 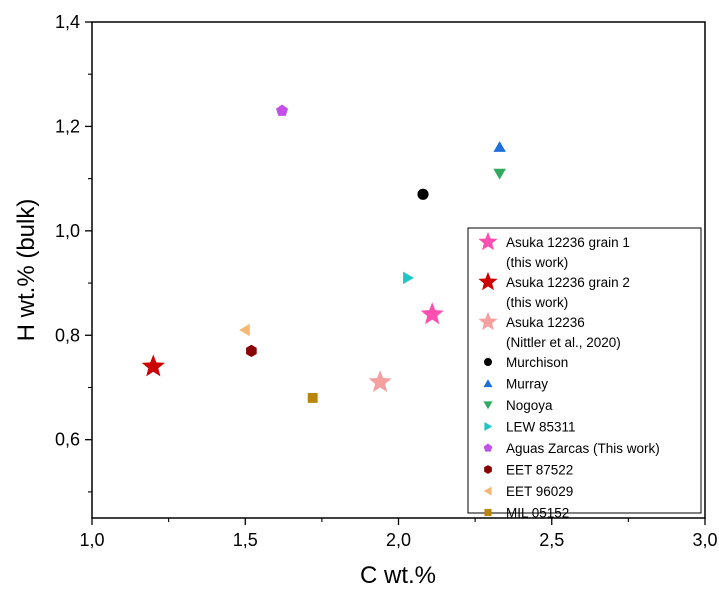 What do you see at coordinates (545, 322) in the screenshot?
I see `legend-label: Asuka 12236` at bounding box center [545, 322].